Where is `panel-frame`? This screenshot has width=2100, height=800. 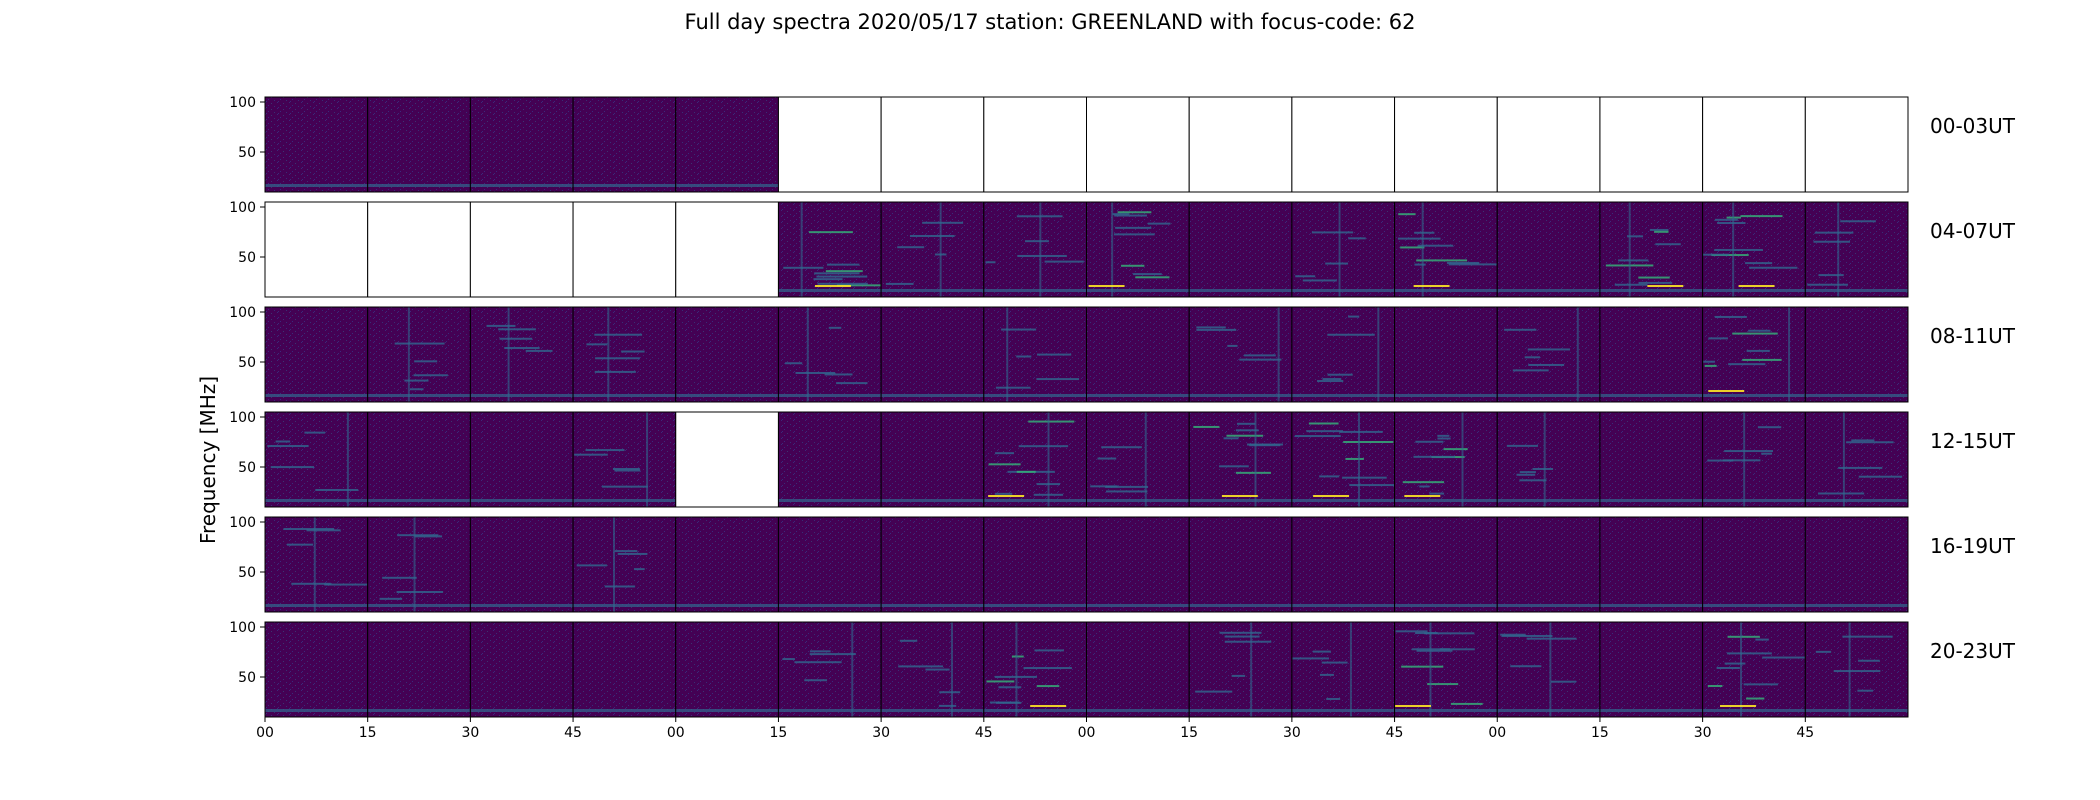
panel-frame is located at coordinates (1856, 354).